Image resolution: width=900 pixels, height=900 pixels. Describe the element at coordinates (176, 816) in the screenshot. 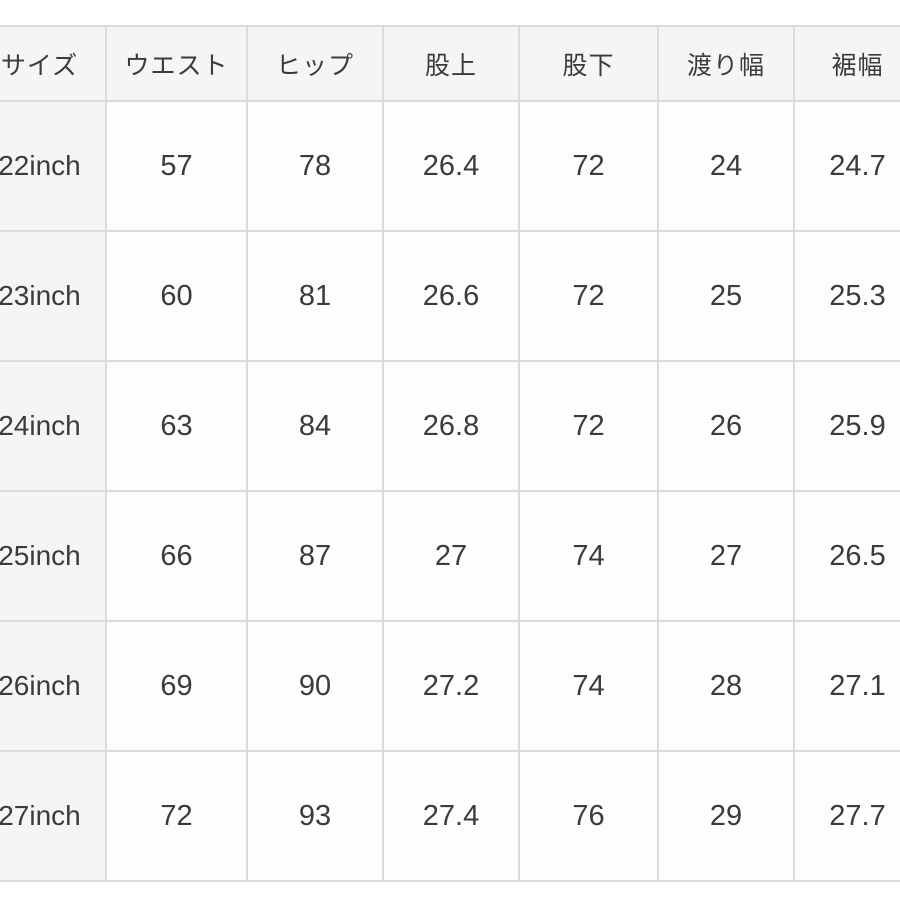

I see `cell-waist: 72` at that location.